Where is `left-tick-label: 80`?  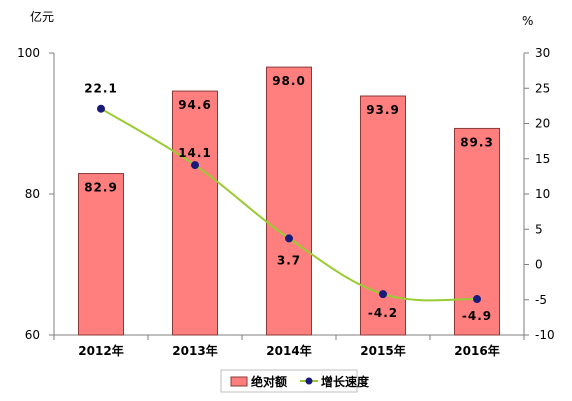
left-tick-label: 80 is located at coordinates (32, 194).